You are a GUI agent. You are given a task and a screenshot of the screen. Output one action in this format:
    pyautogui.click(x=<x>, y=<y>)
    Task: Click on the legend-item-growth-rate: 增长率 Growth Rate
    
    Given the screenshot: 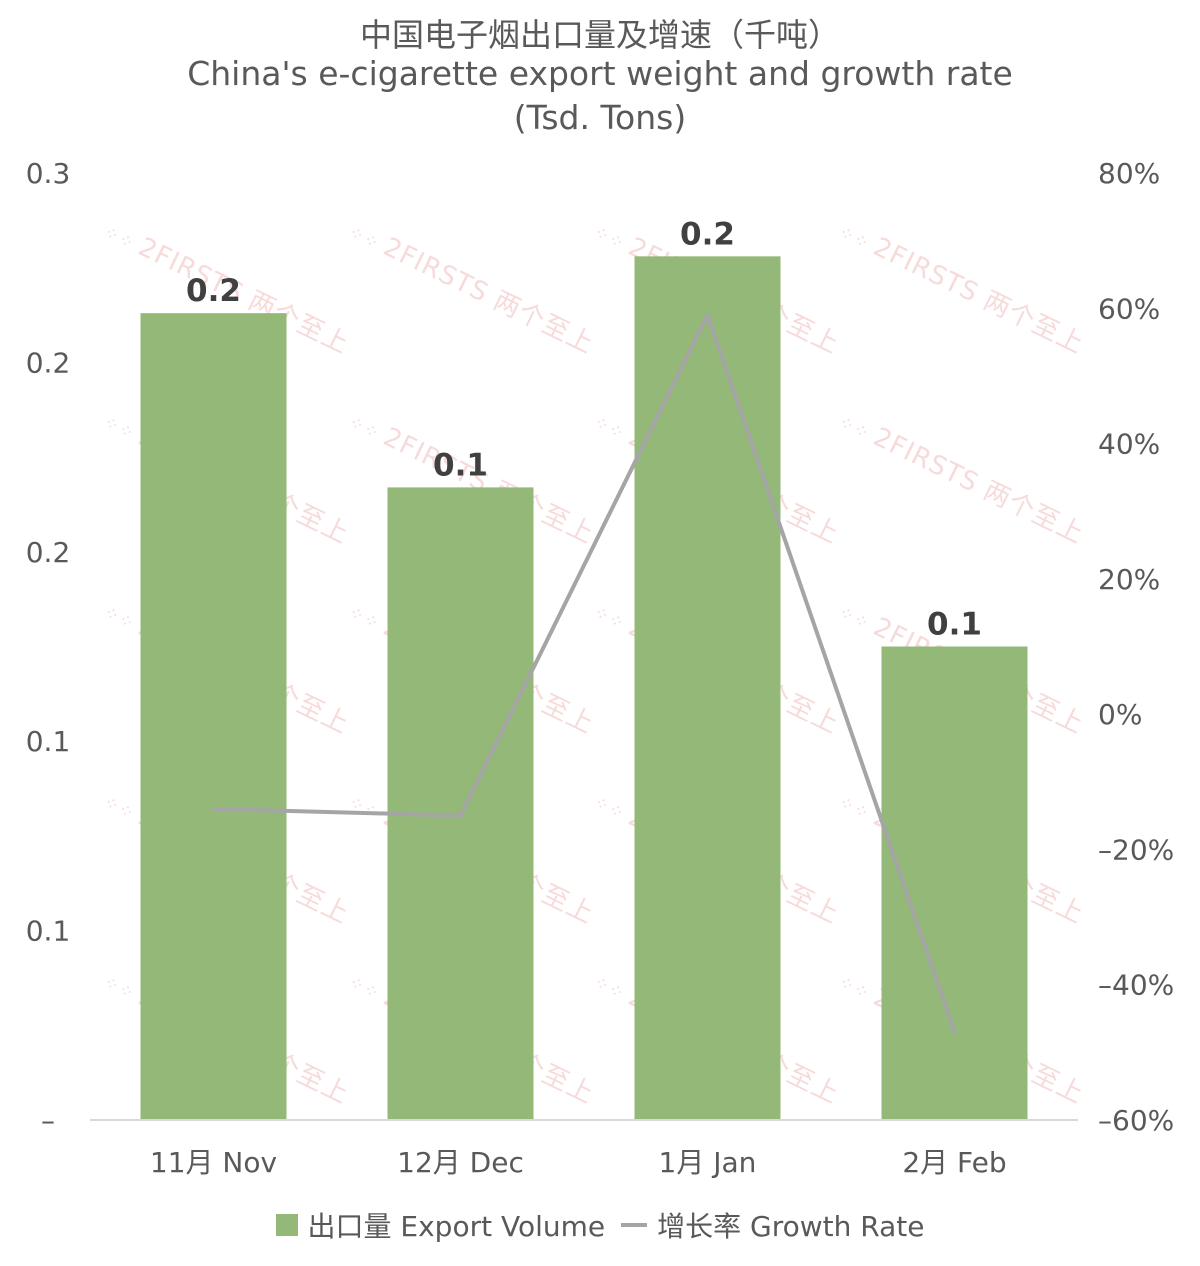 What is the action you would take?
    pyautogui.click(x=772, y=1225)
    